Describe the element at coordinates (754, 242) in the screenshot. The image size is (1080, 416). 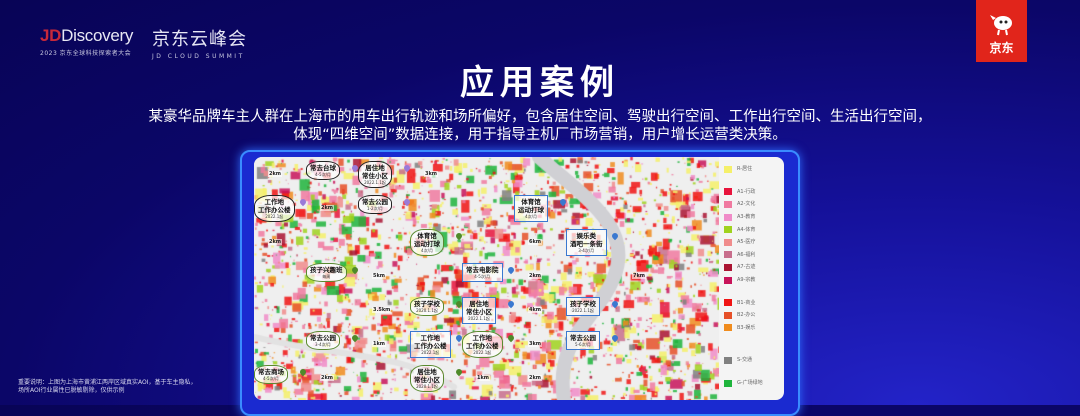
I see `legend-item: A5-医疗` at that location.